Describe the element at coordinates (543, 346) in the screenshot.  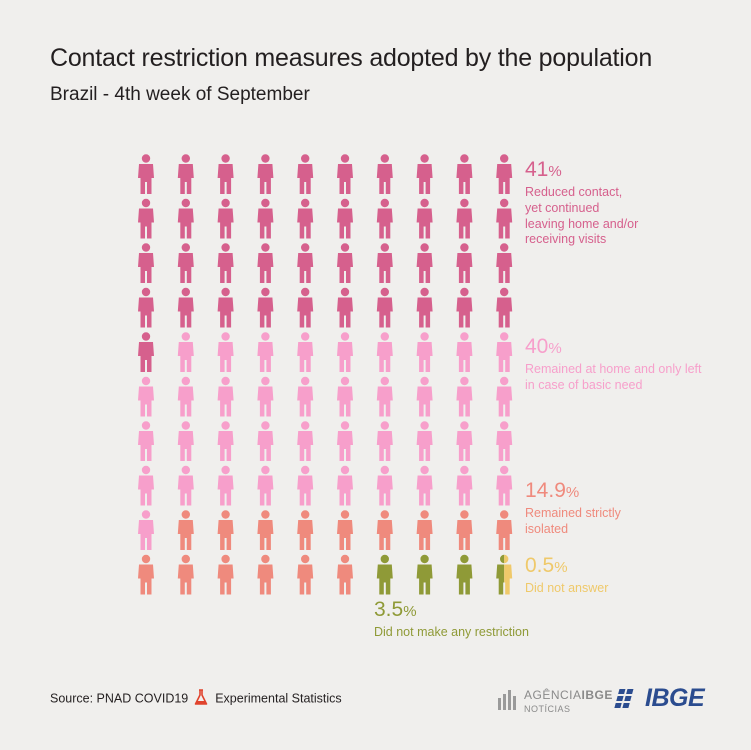
I see `value-label: 40%` at that location.